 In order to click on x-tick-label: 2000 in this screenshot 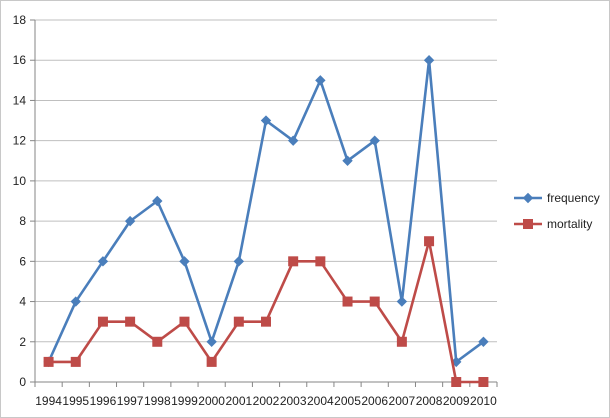, I will do `click(211, 401)`.